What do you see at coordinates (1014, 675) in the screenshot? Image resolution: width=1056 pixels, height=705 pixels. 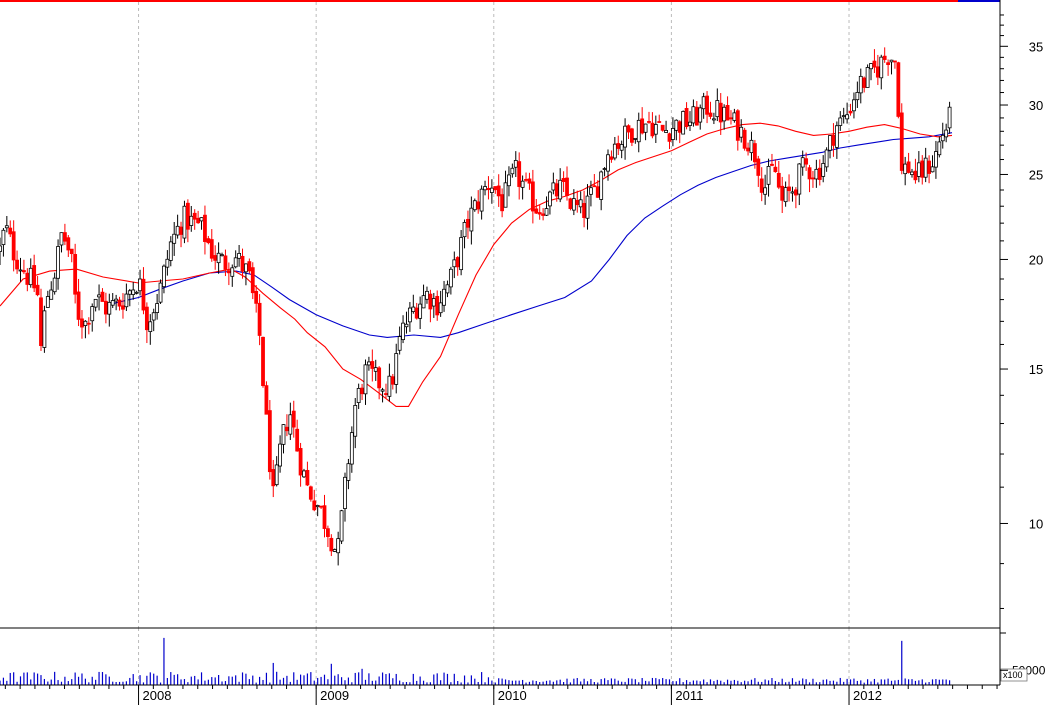 I see `volume-unit-box` at bounding box center [1014, 675].